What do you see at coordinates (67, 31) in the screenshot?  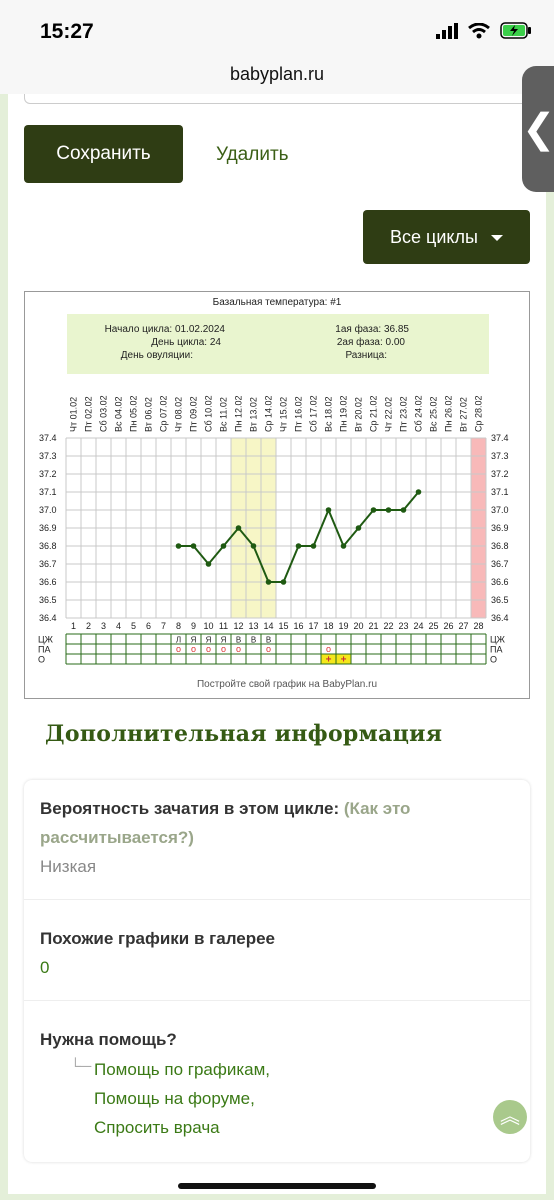 I see `status-time: 15:27` at bounding box center [67, 31].